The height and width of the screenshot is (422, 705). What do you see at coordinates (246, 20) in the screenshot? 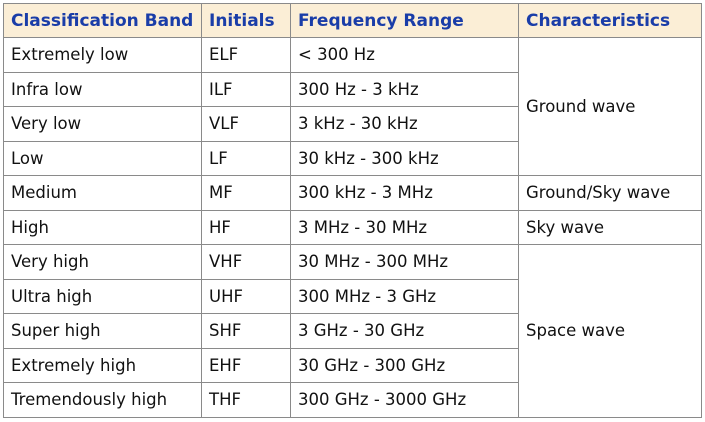
I see `header-initials: Initials` at bounding box center [246, 20].